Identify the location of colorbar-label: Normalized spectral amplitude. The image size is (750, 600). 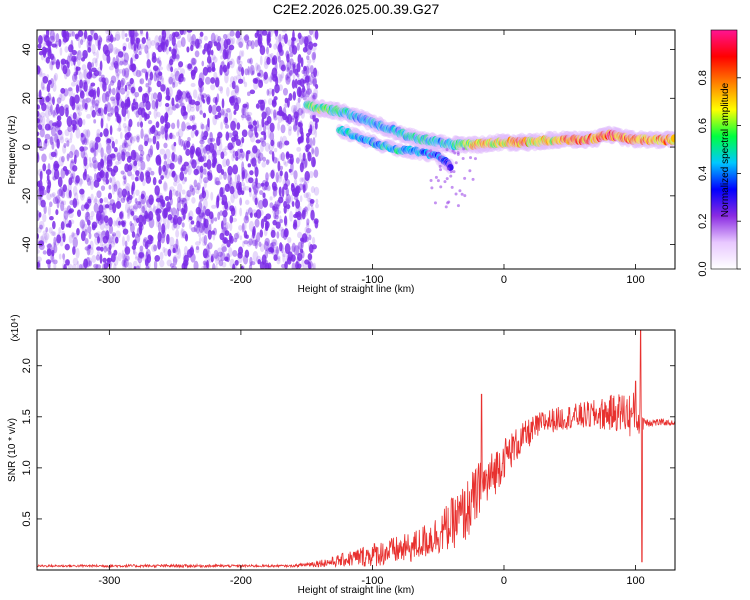
(725, 149).